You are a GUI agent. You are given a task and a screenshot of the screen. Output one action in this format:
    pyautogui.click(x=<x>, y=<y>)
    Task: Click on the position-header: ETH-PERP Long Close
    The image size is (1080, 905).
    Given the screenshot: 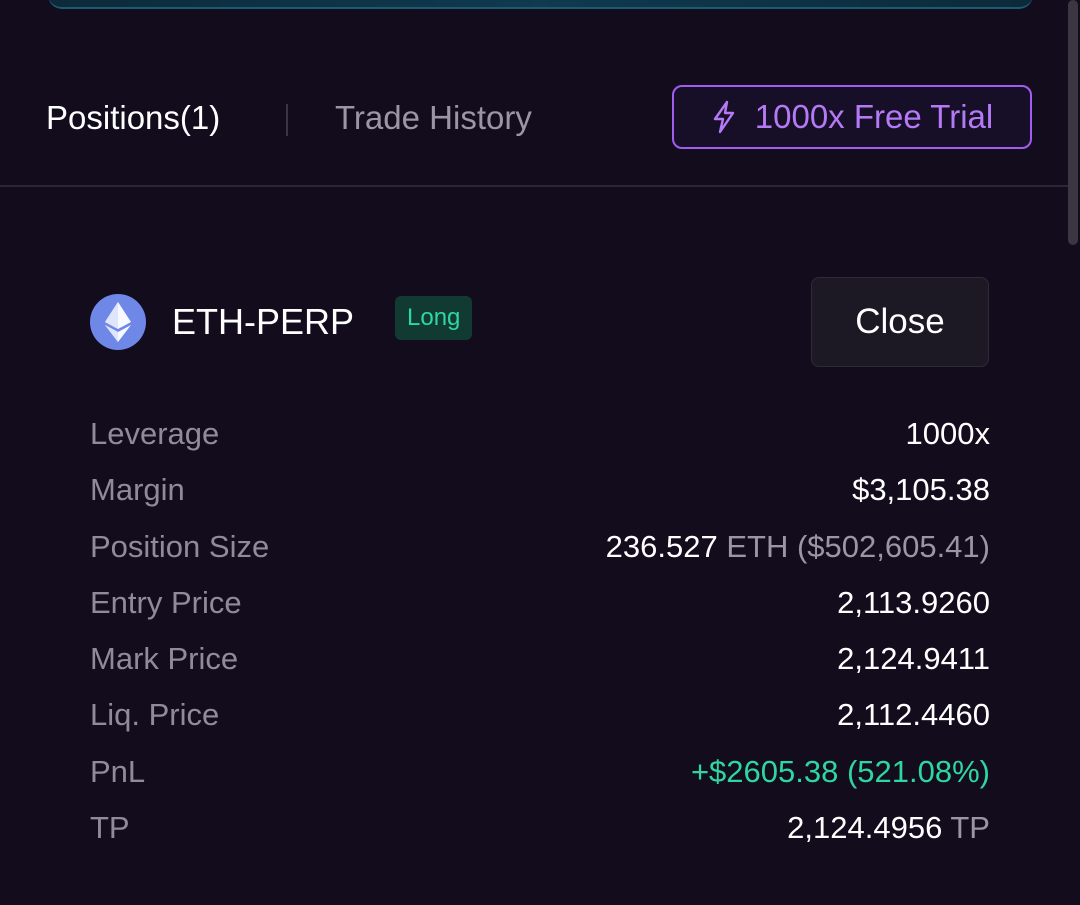 What is the action you would take?
    pyautogui.click(x=540, y=322)
    